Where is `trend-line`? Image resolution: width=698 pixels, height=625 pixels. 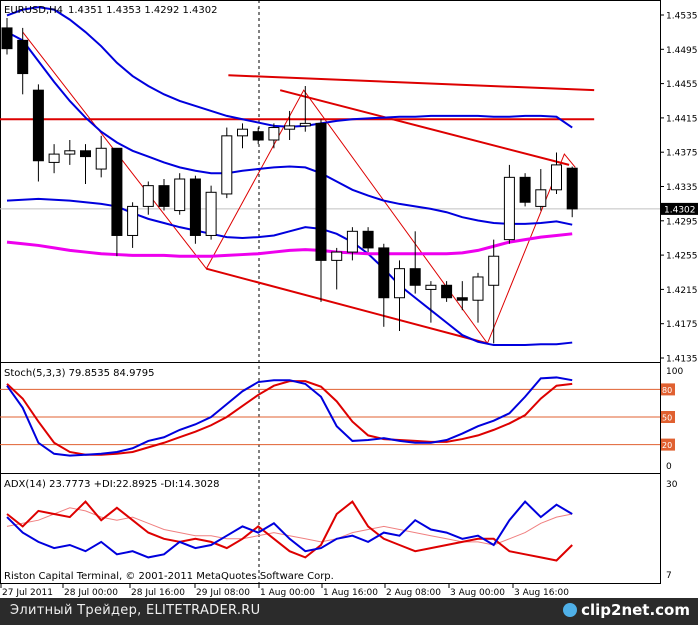
trend-line is located at coordinates (424, 127).